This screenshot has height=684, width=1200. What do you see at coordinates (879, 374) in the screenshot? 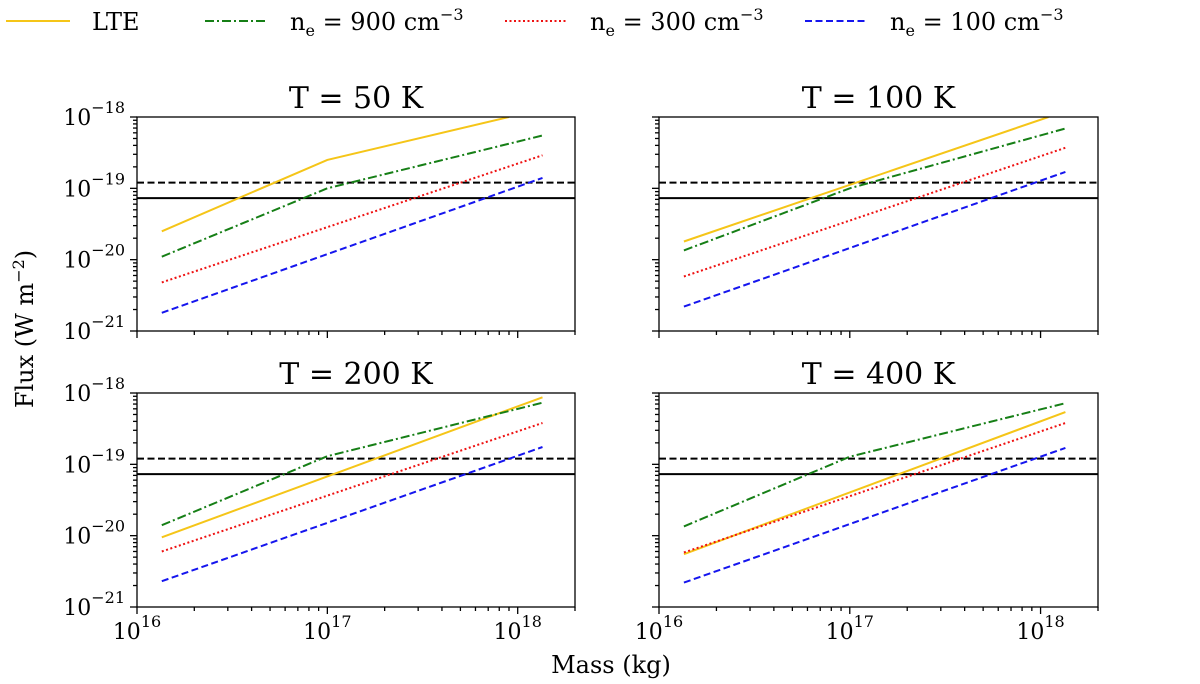
I see `panel-title: T = 400 K` at bounding box center [879, 374].